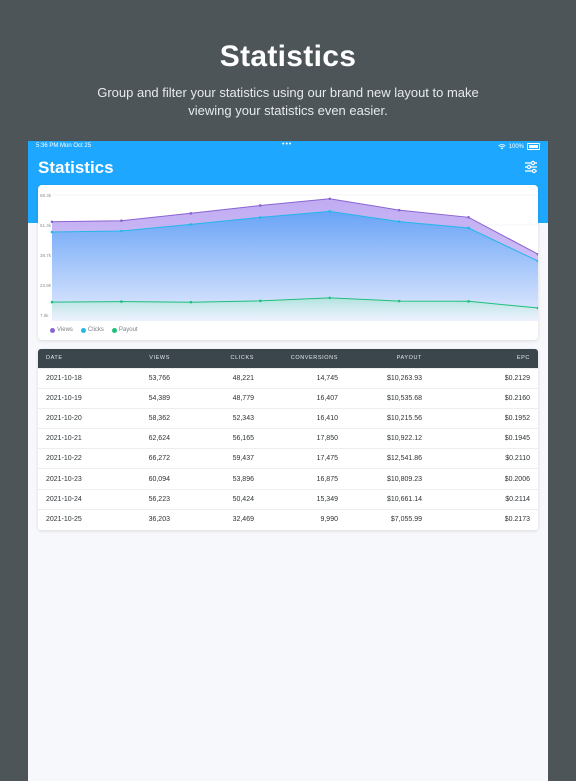  I want to click on table-cell-epc: $0.2114, so click(517, 499).